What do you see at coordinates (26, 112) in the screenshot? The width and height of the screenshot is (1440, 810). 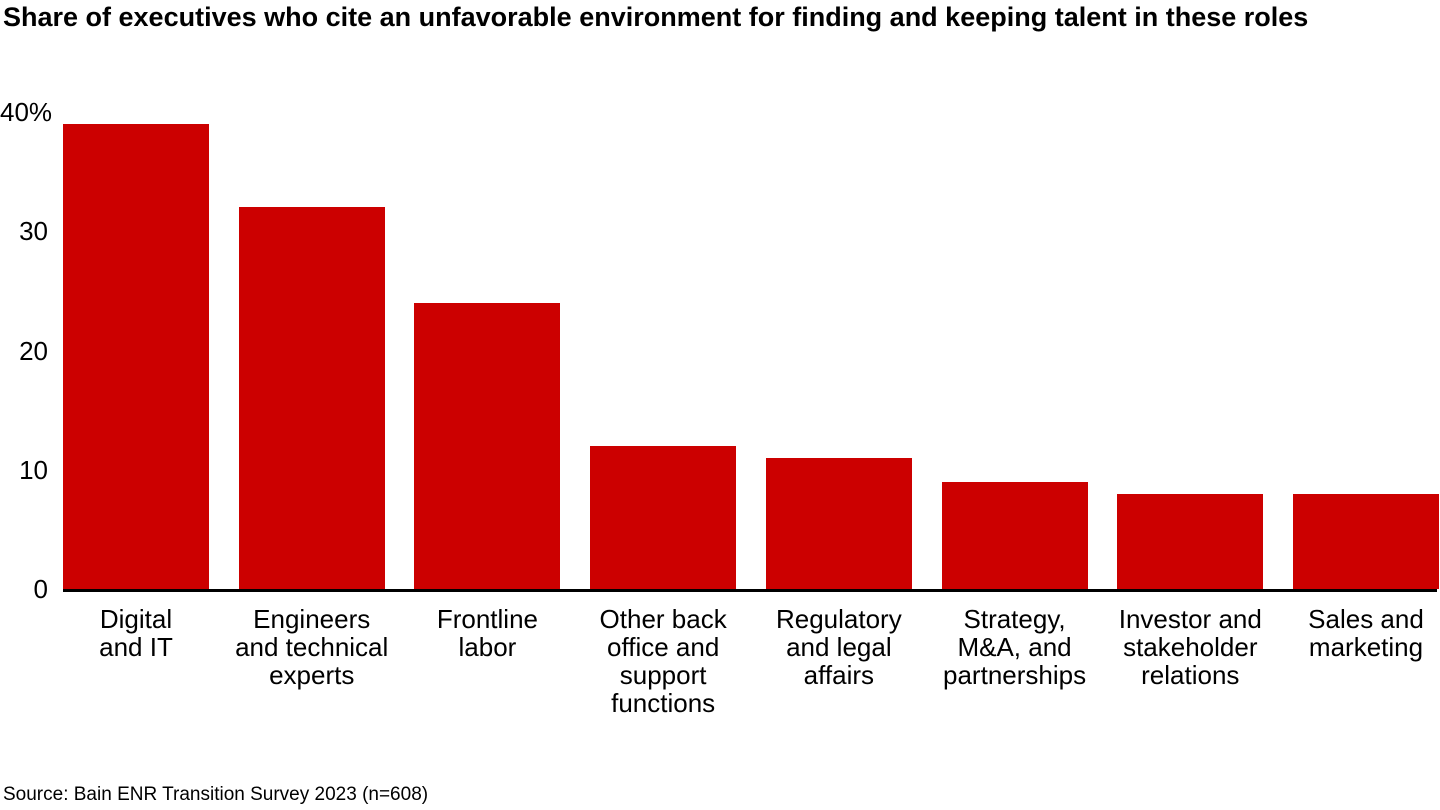 I see `y-axis-tick-label: 40%` at bounding box center [26, 112].